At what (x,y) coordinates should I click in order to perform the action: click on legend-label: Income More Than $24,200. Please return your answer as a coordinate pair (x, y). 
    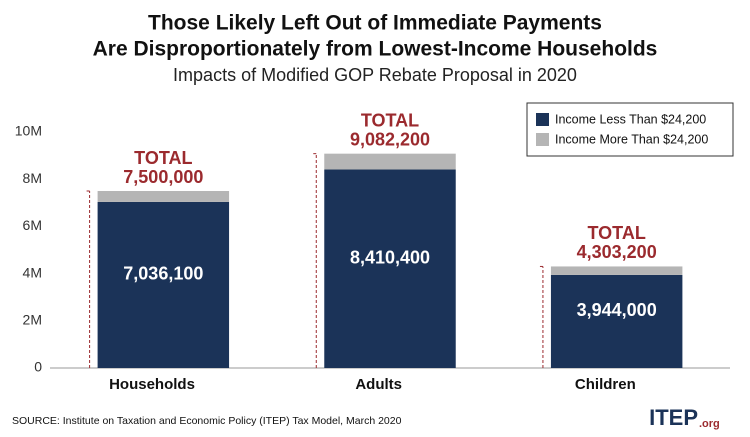
    Looking at the image, I should click on (631, 139).